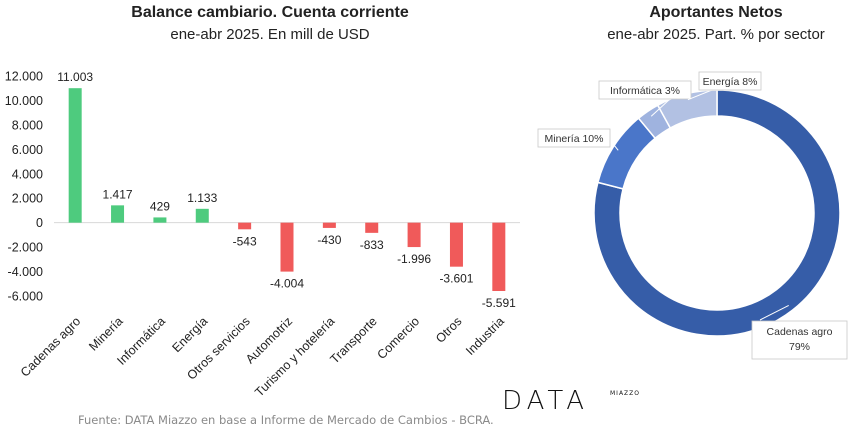  I want to click on y-tick-label: 10.000, so click(24, 101).